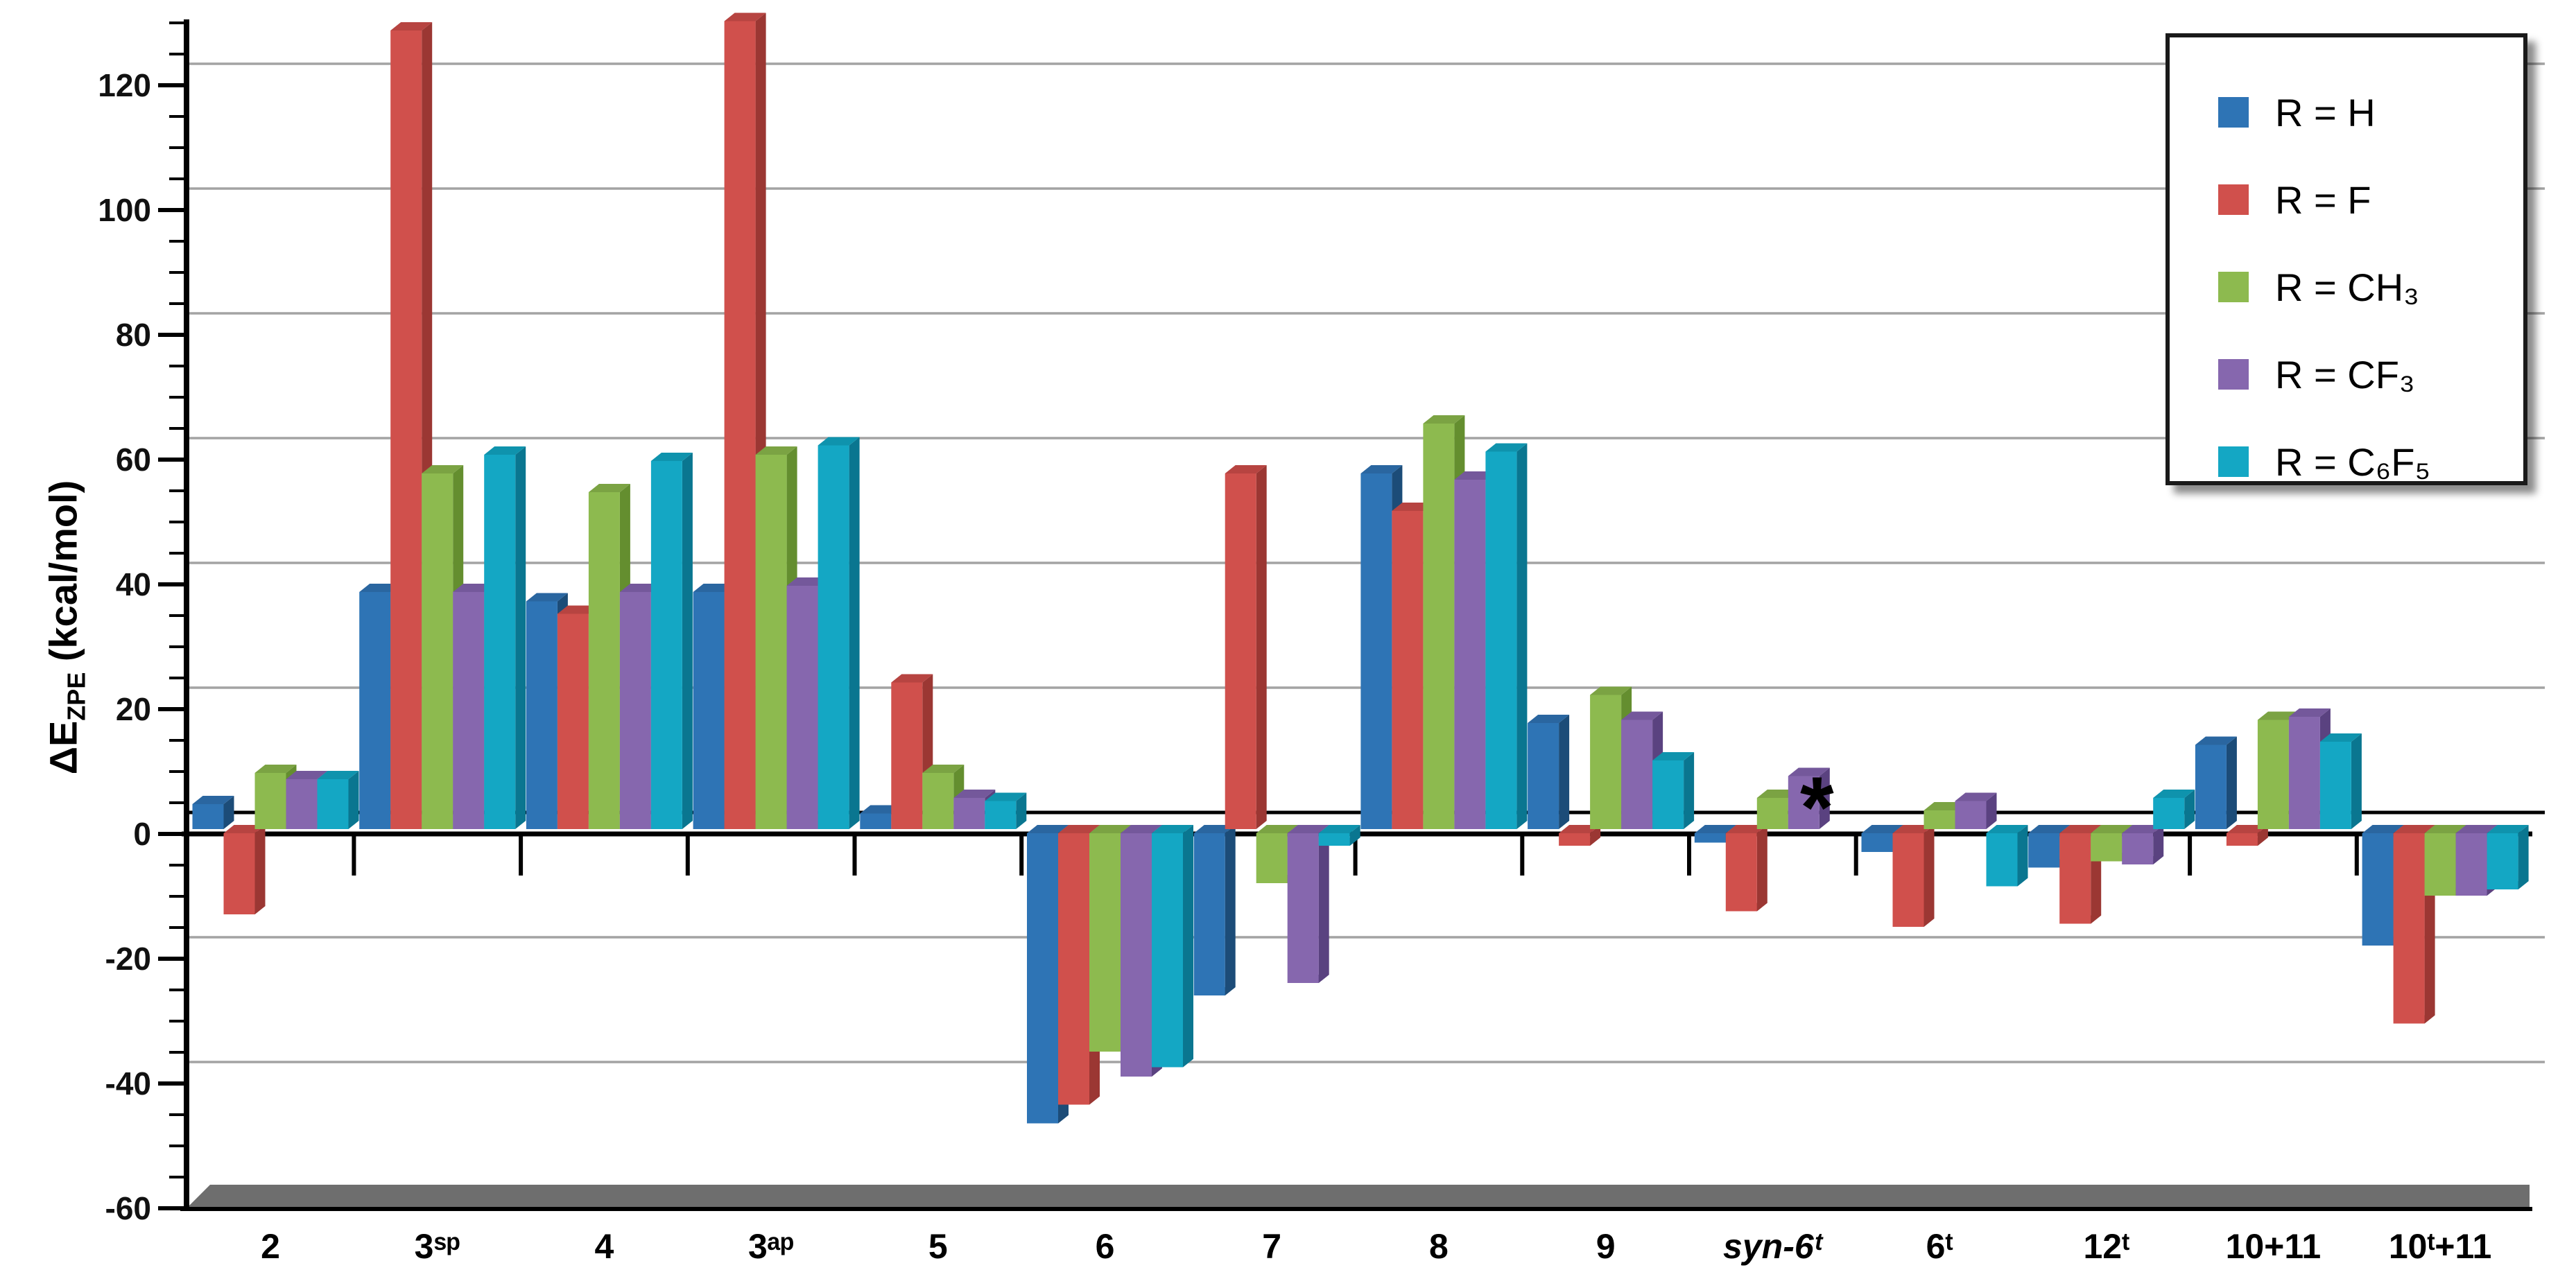 Image resolution: width=2576 pixels, height=1288 pixels. What do you see at coordinates (1543, 776) in the screenshot?
I see `bar-R = H-9` at bounding box center [1543, 776].